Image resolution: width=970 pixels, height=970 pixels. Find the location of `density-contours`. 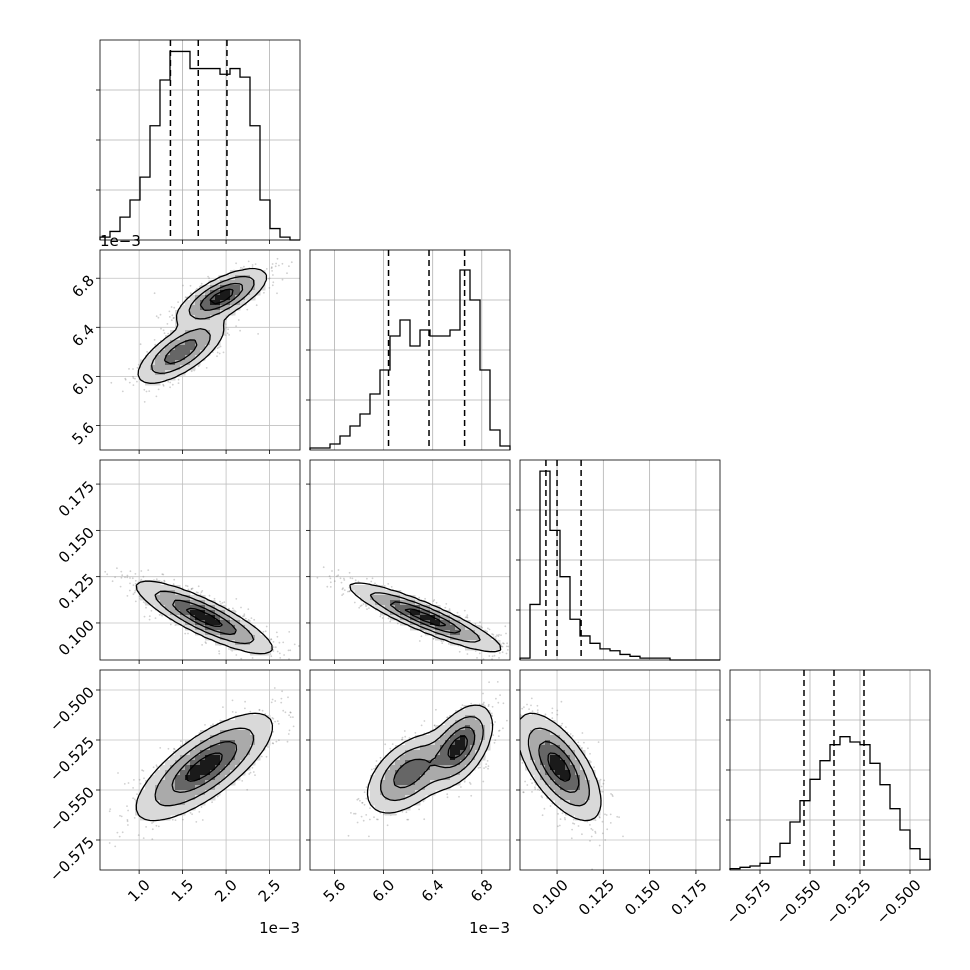

density-contours is located at coordinates (425, 617).